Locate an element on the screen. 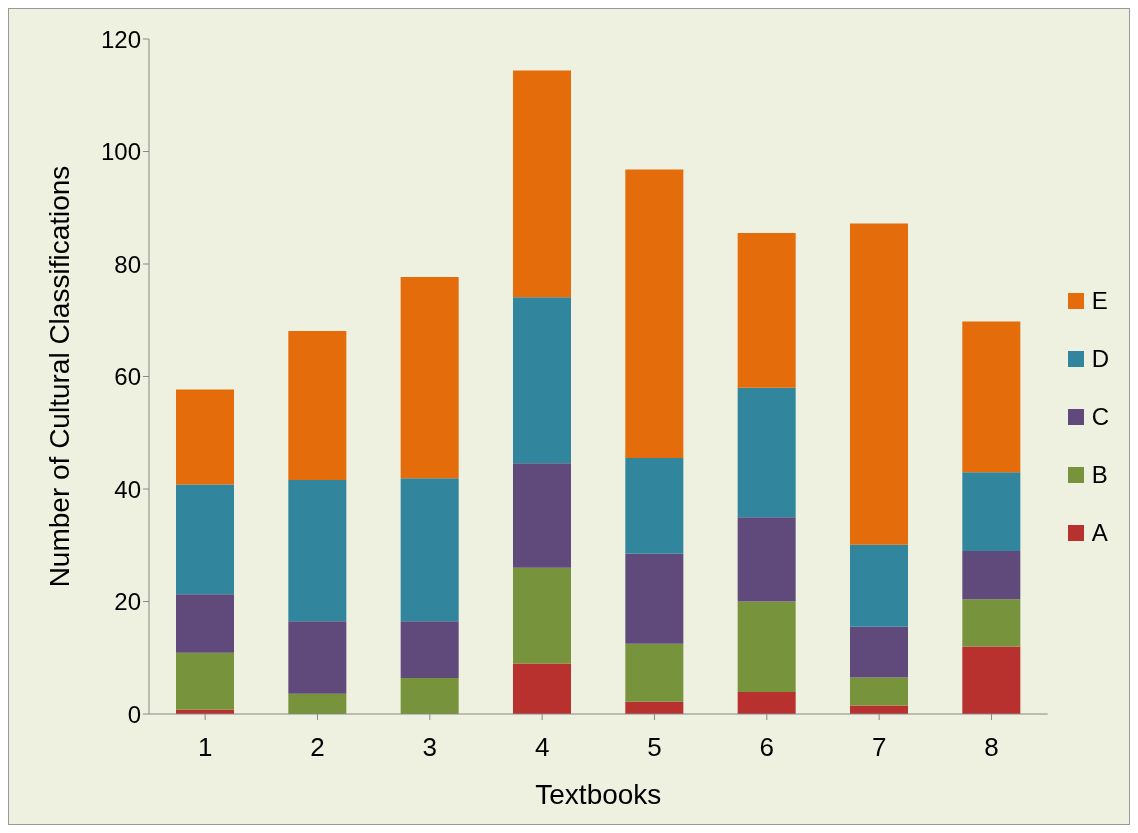  y-tick-label: 0 is located at coordinates (134, 714).